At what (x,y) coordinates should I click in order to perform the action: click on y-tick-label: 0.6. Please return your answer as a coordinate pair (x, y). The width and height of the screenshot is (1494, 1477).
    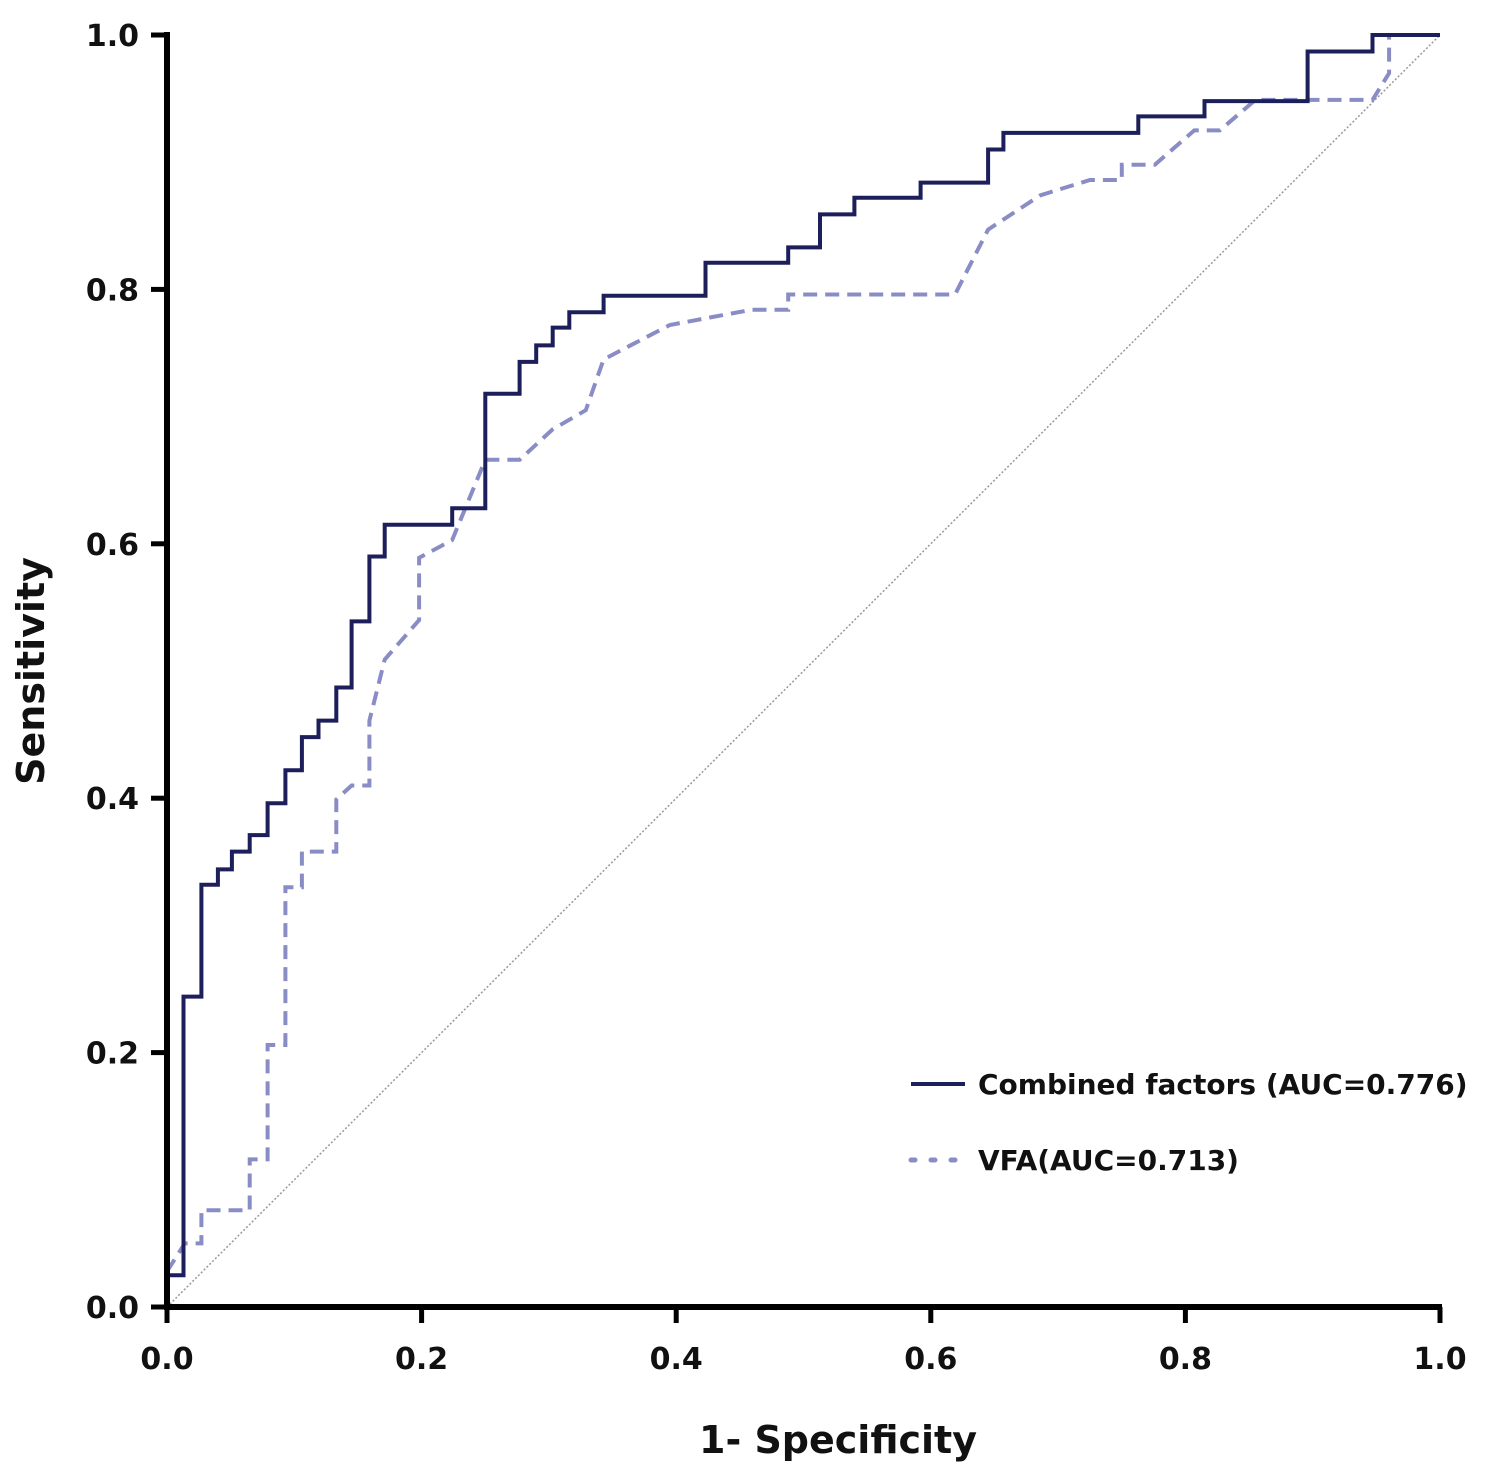
    Looking at the image, I should click on (112, 545).